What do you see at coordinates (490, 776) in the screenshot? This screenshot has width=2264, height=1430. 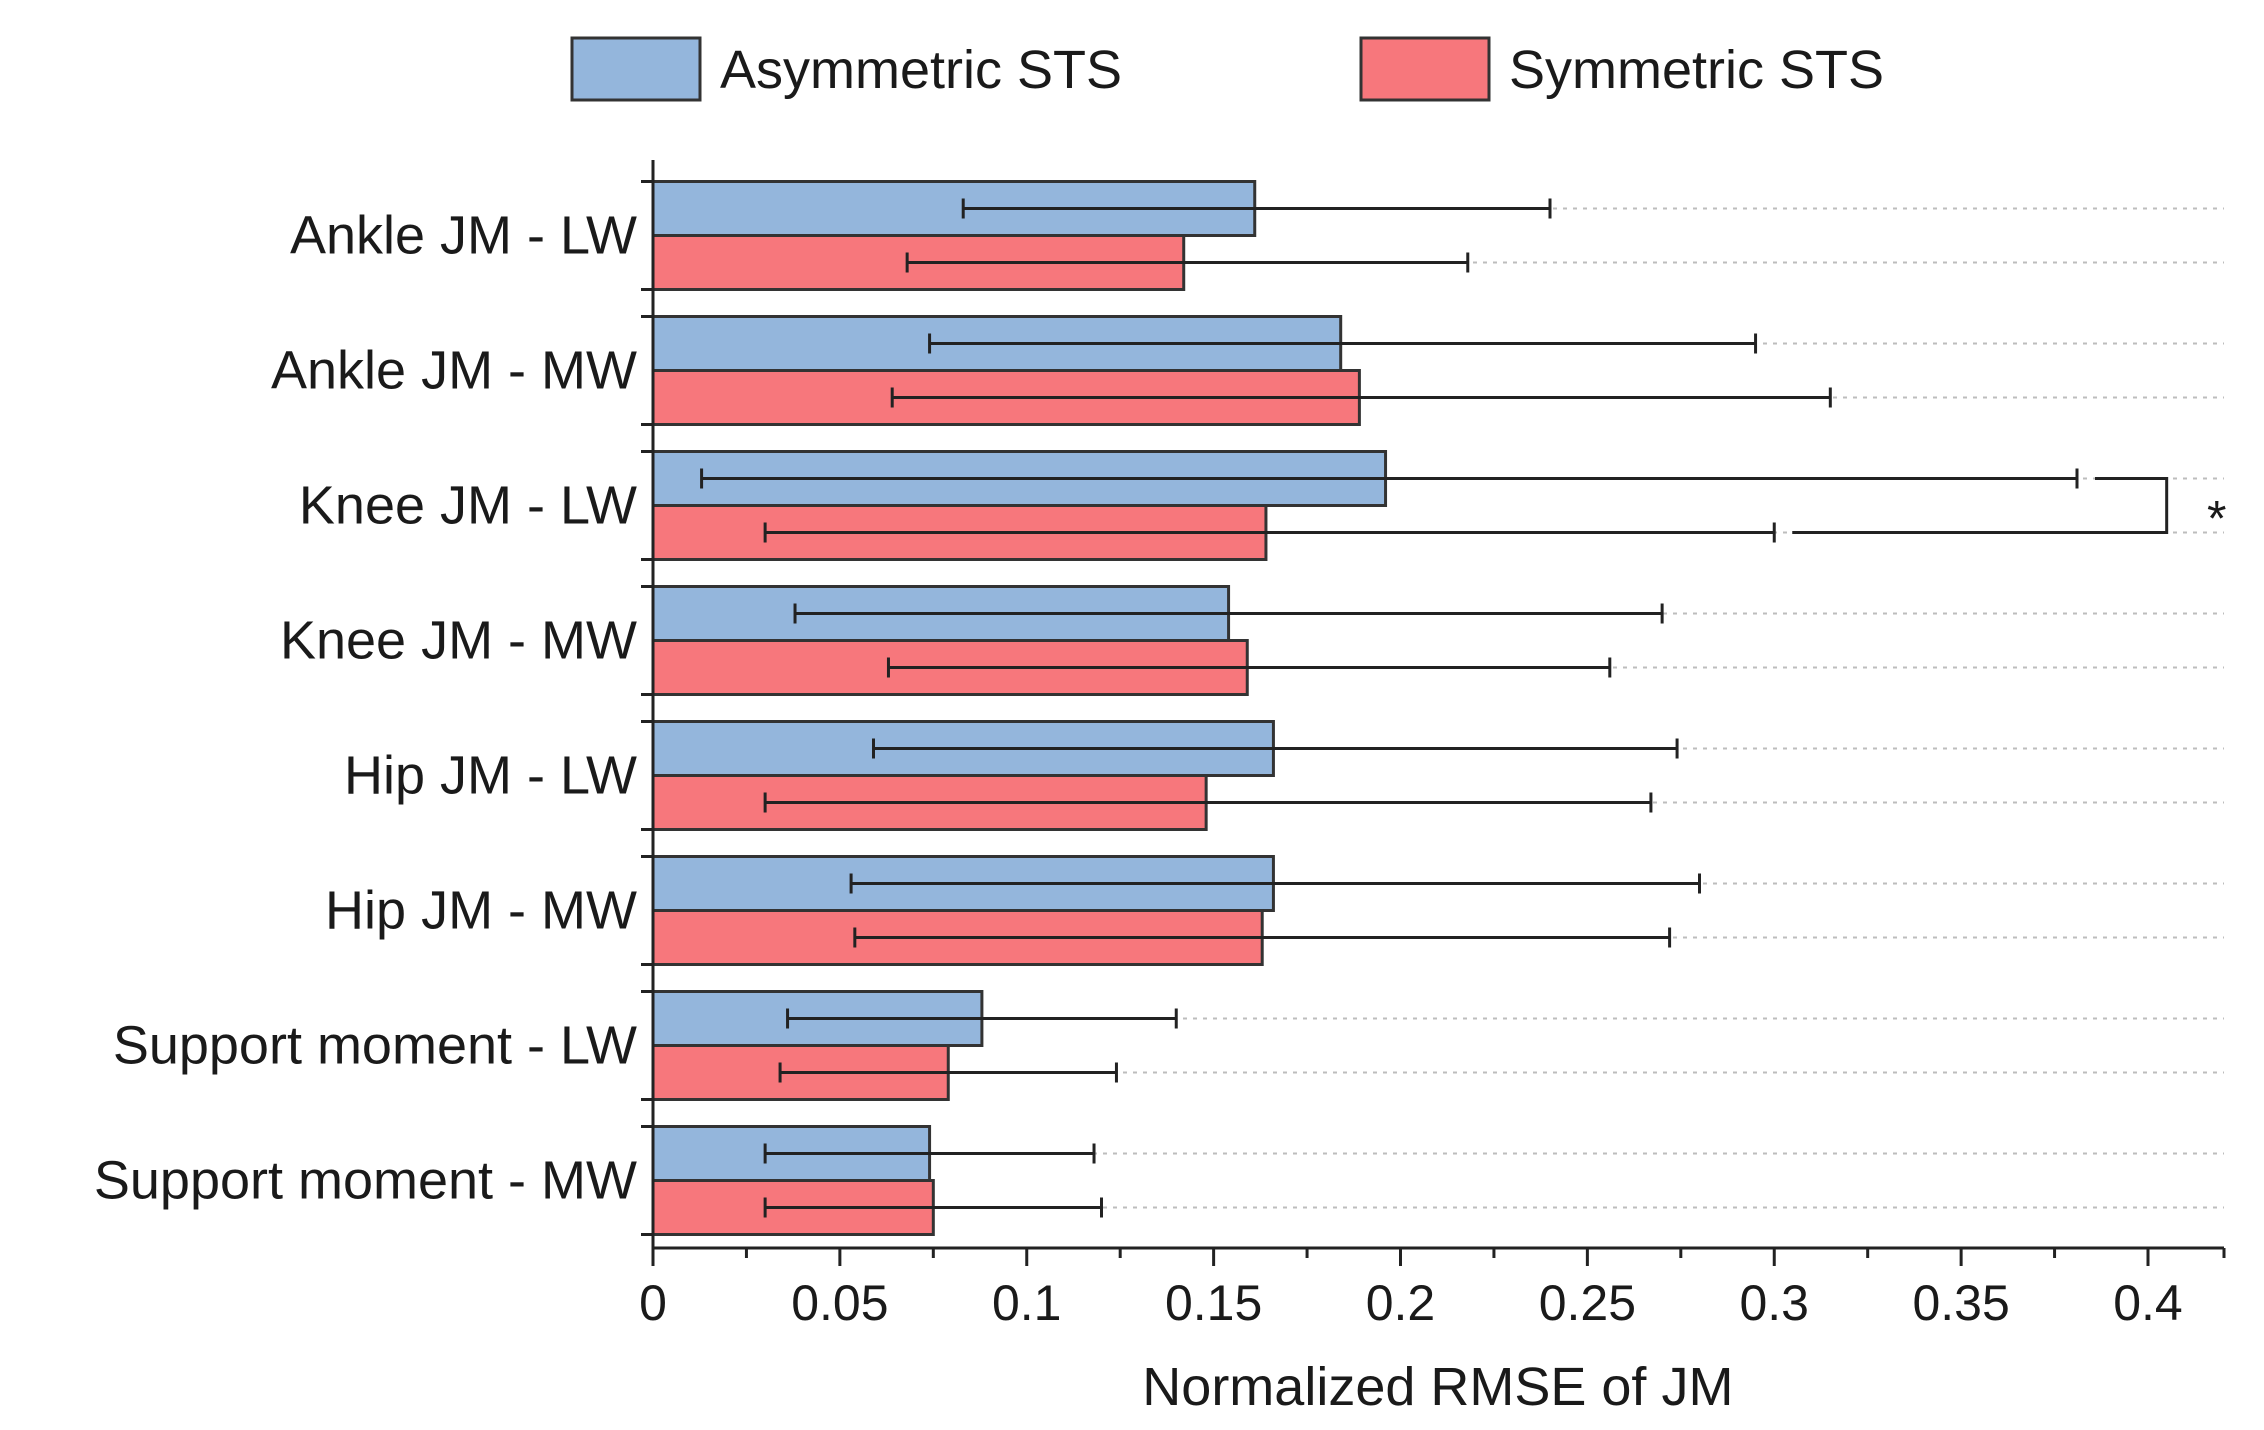 I see `category-label-5: Hip JM - LW` at bounding box center [490, 776].